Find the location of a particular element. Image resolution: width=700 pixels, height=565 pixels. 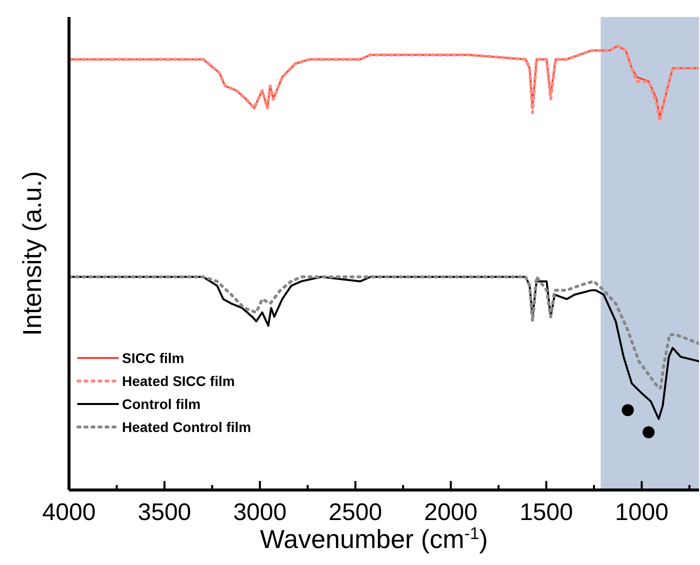

x-tick-label: 1500 is located at coordinates (546, 512).